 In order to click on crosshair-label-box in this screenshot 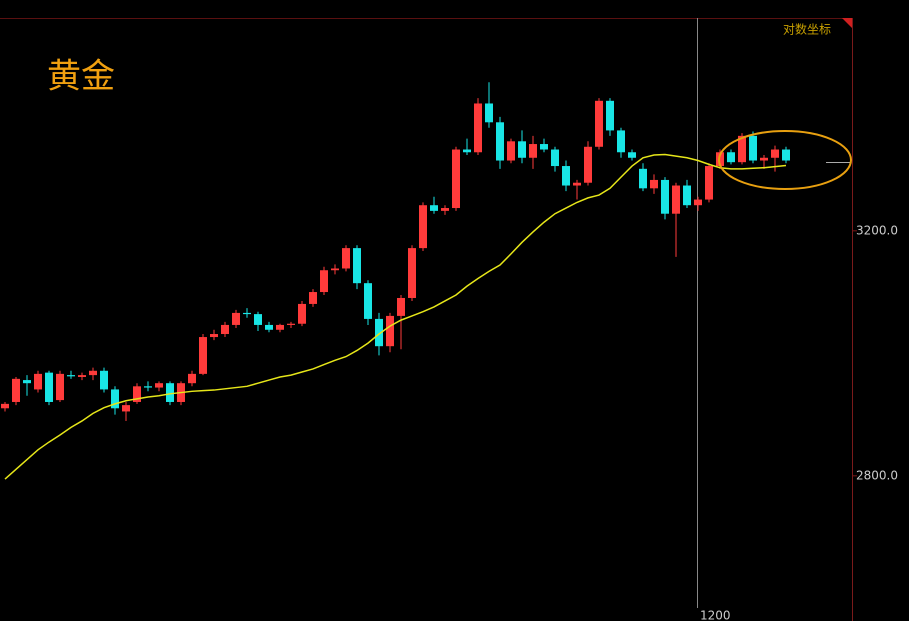, I will do `click(717, 614)`.